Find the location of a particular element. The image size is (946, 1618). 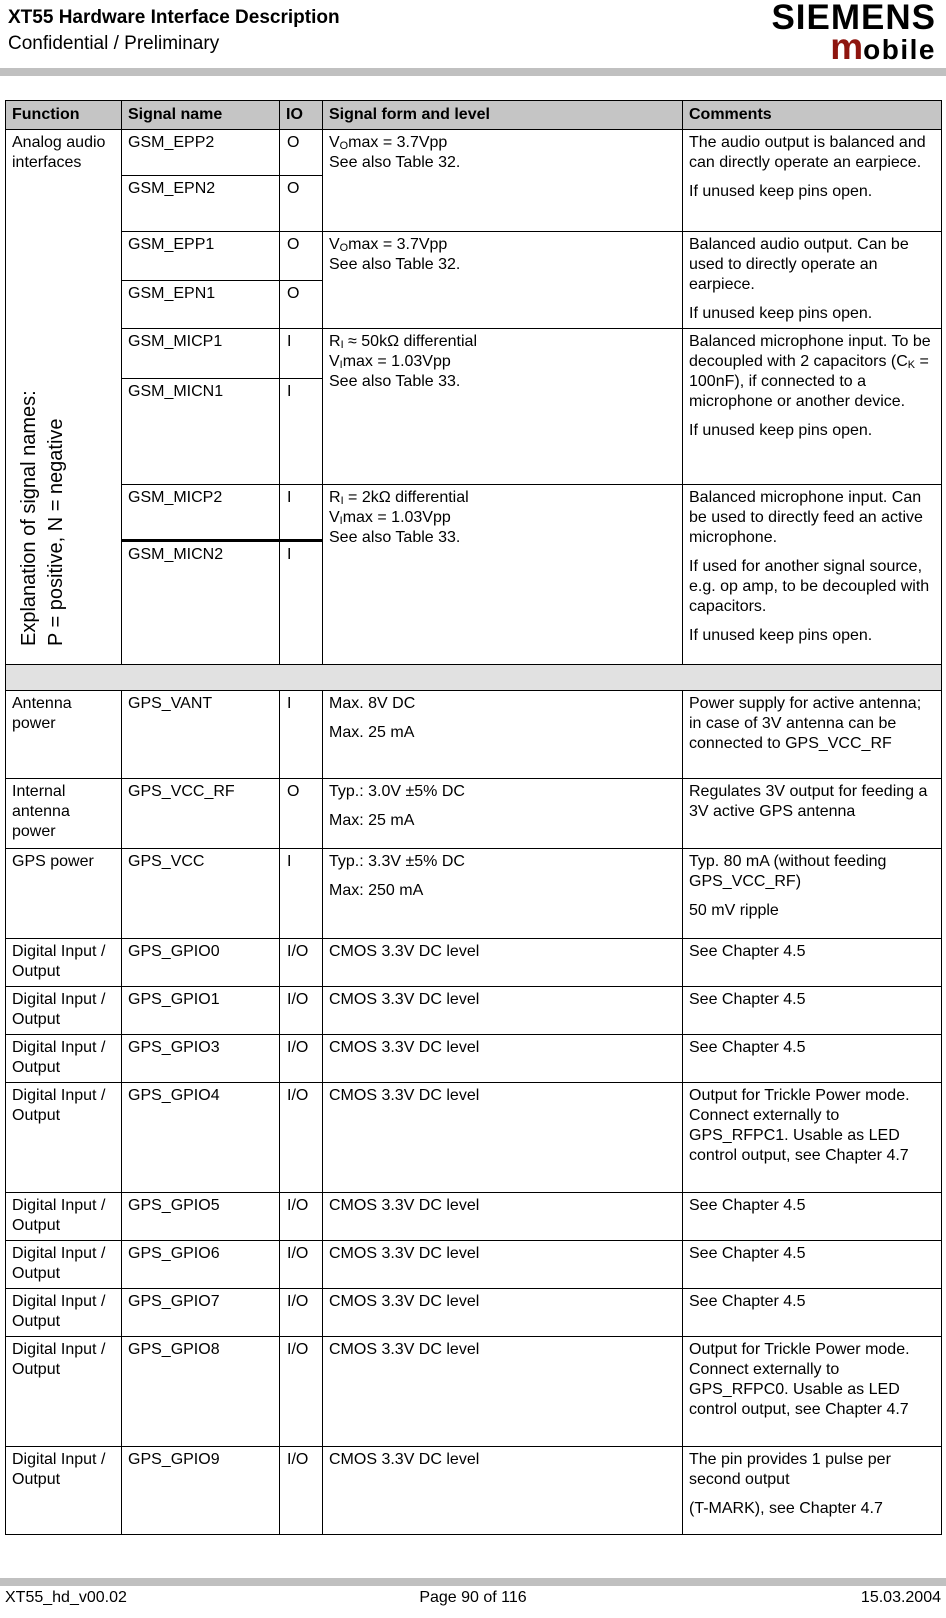

mobile-wordmark: mobile is located at coordinates (853, 49).